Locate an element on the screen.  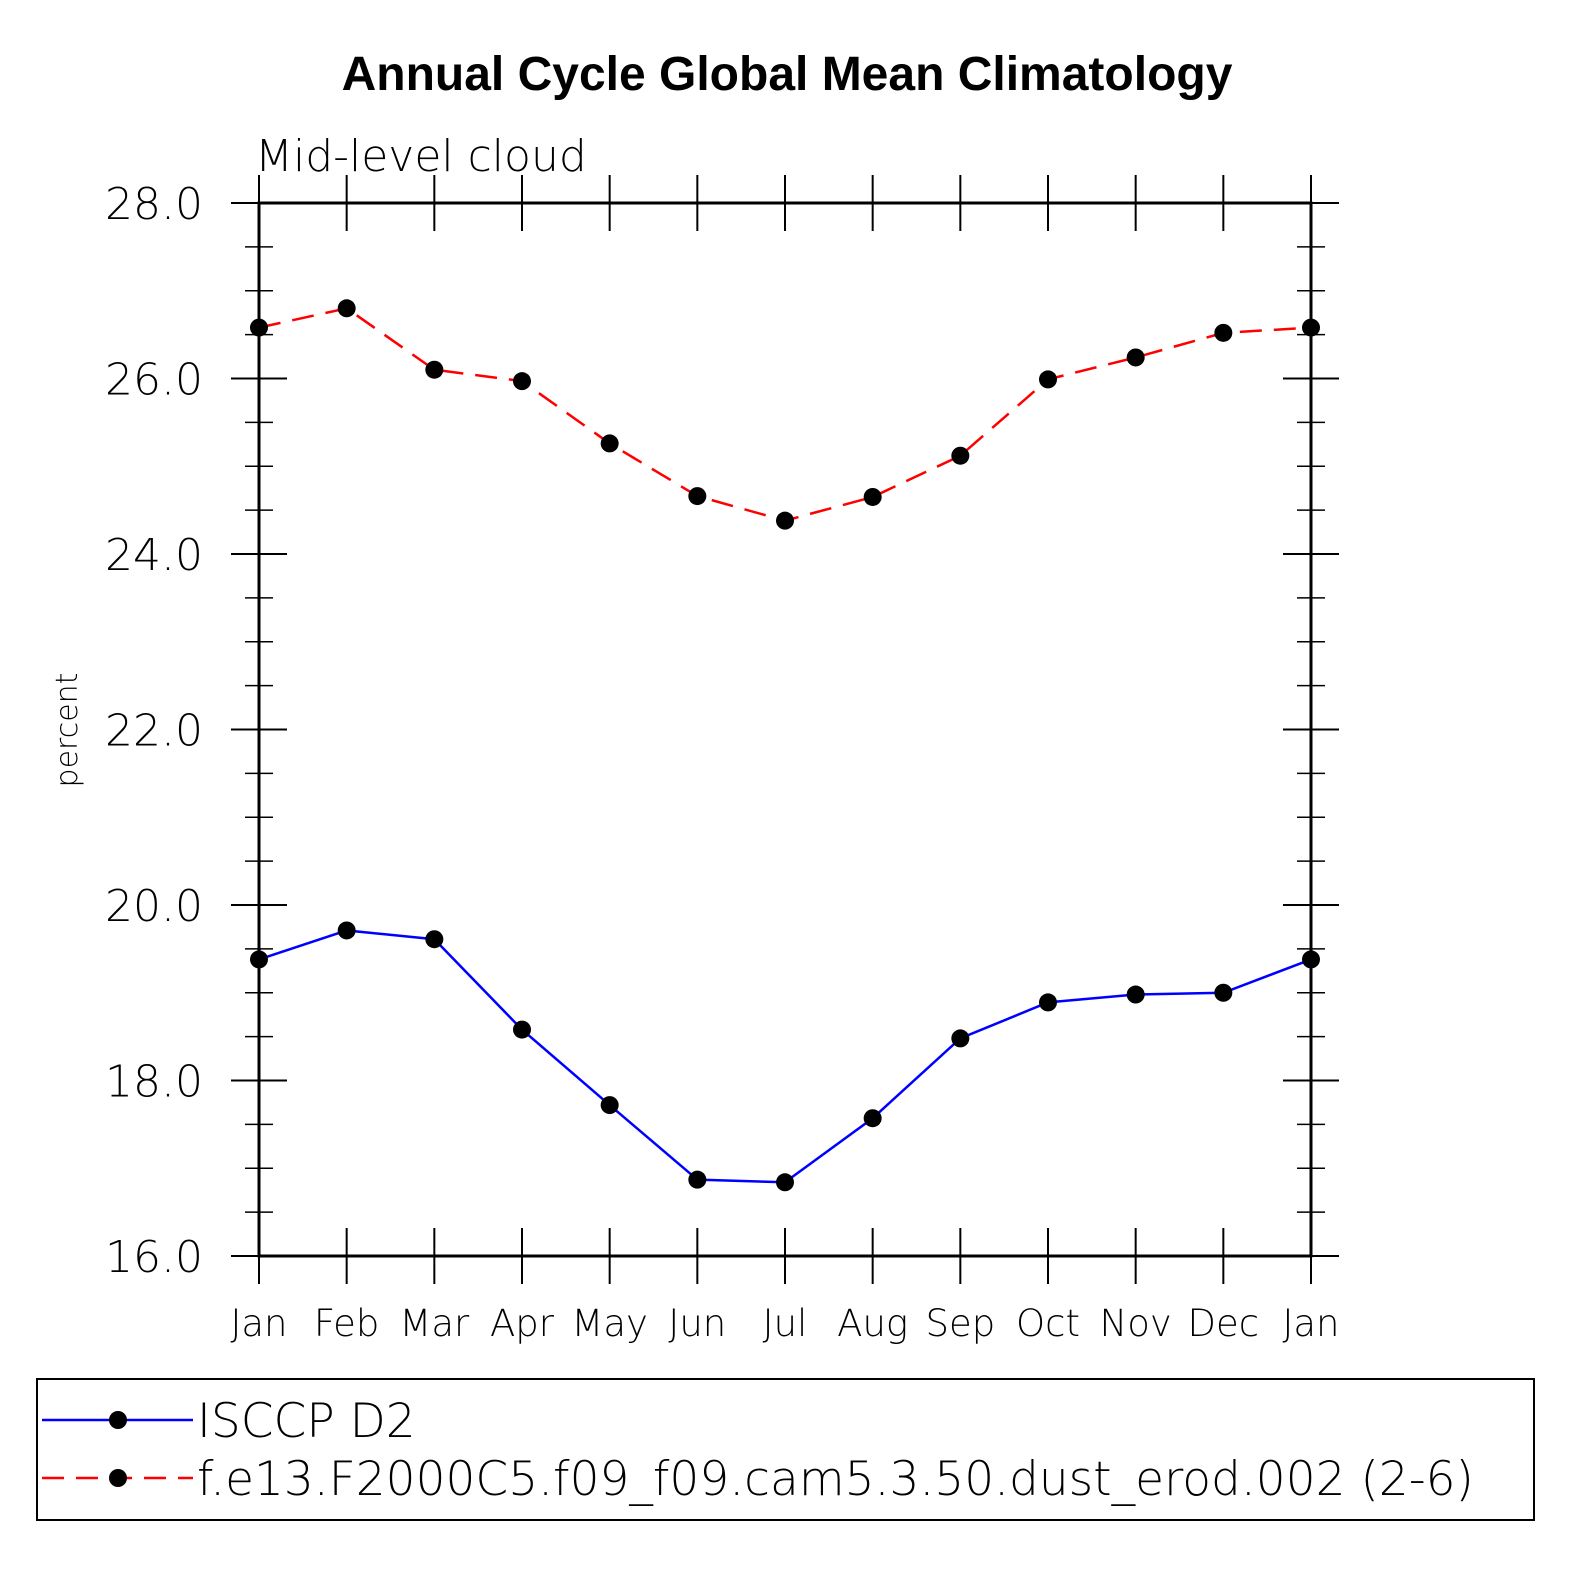
legend-frame is located at coordinates (785, 1449).